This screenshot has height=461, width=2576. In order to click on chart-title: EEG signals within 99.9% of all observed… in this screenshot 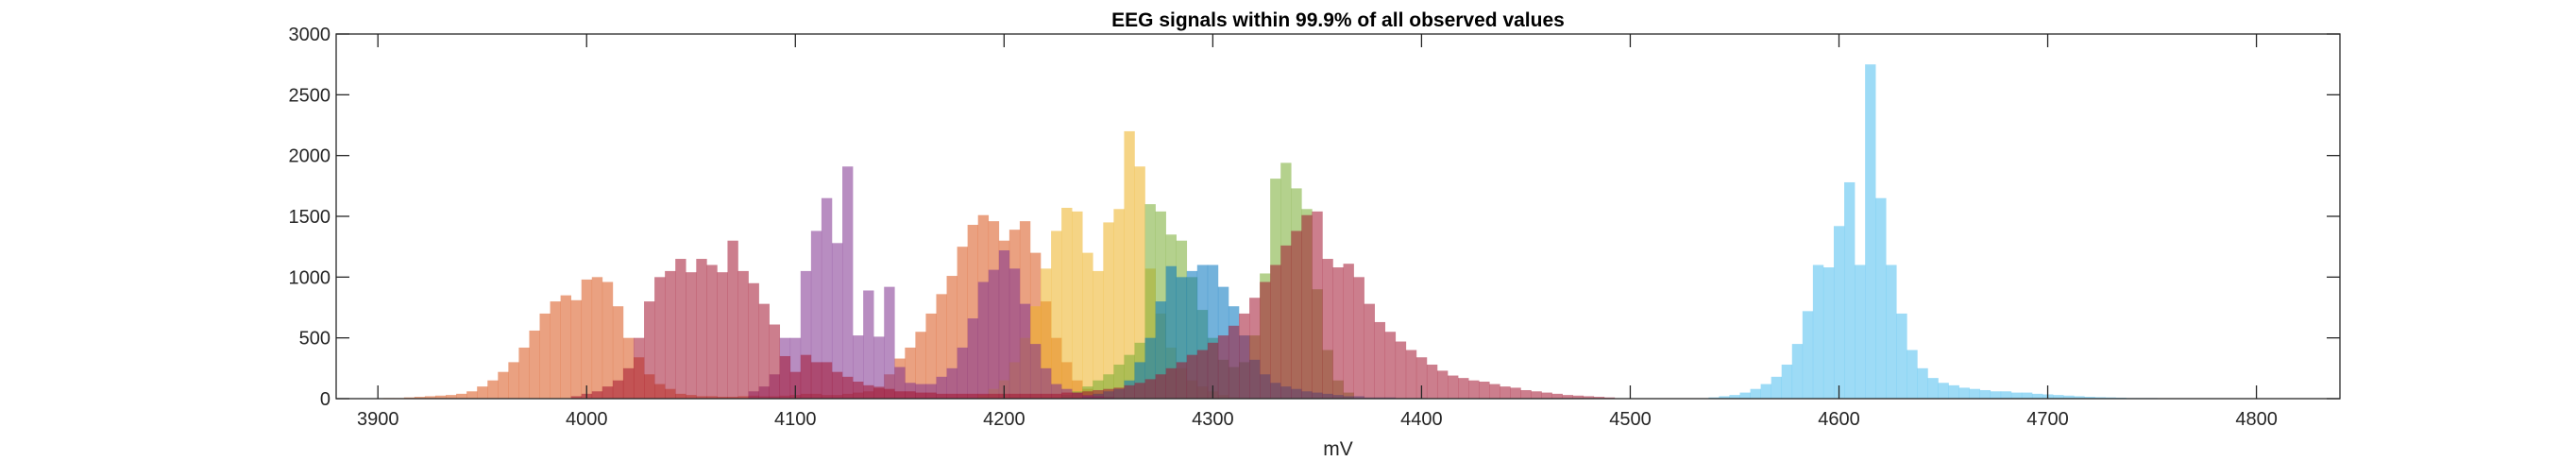, I will do `click(1338, 20)`.